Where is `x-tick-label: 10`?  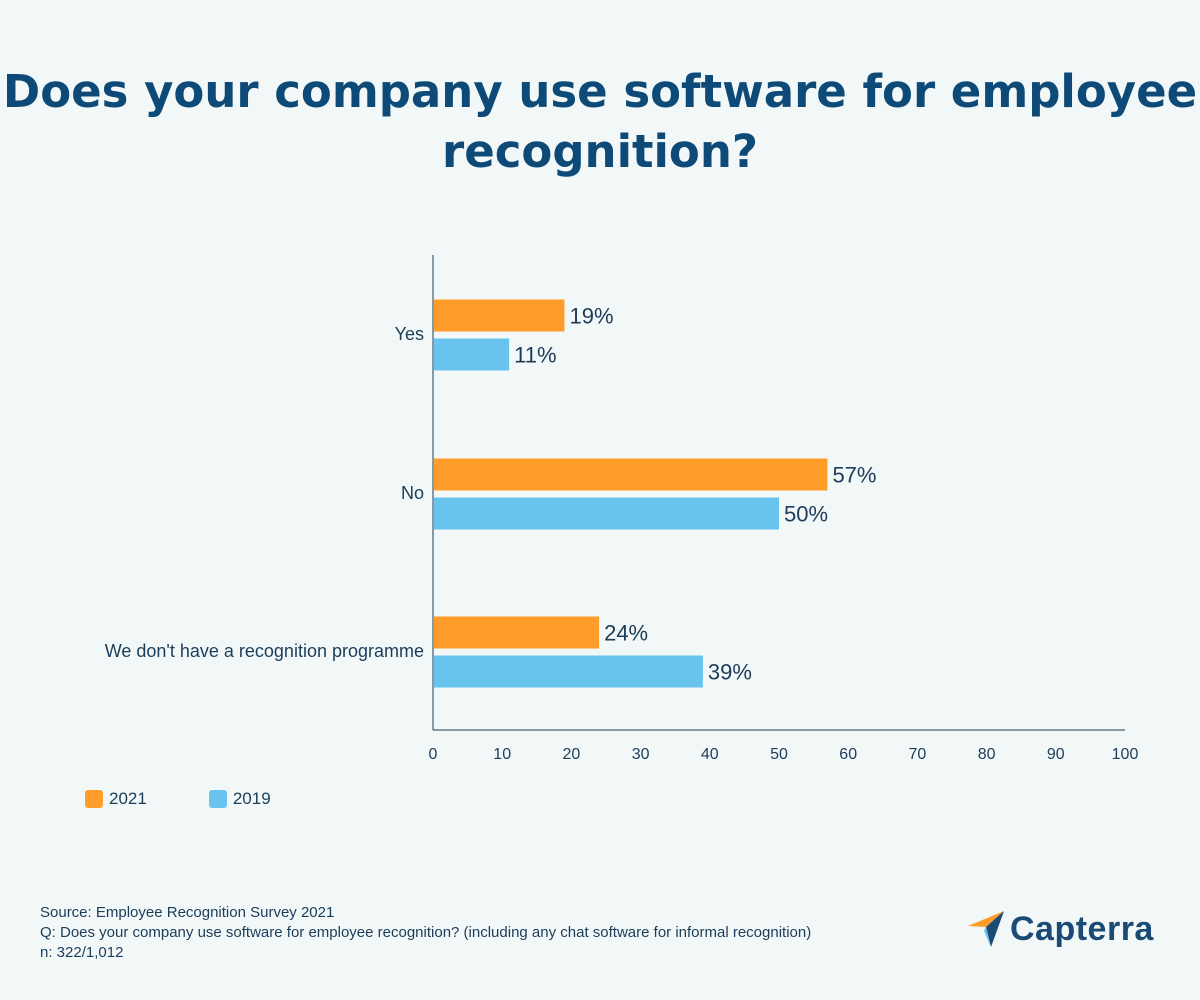 x-tick-label: 10 is located at coordinates (502, 754).